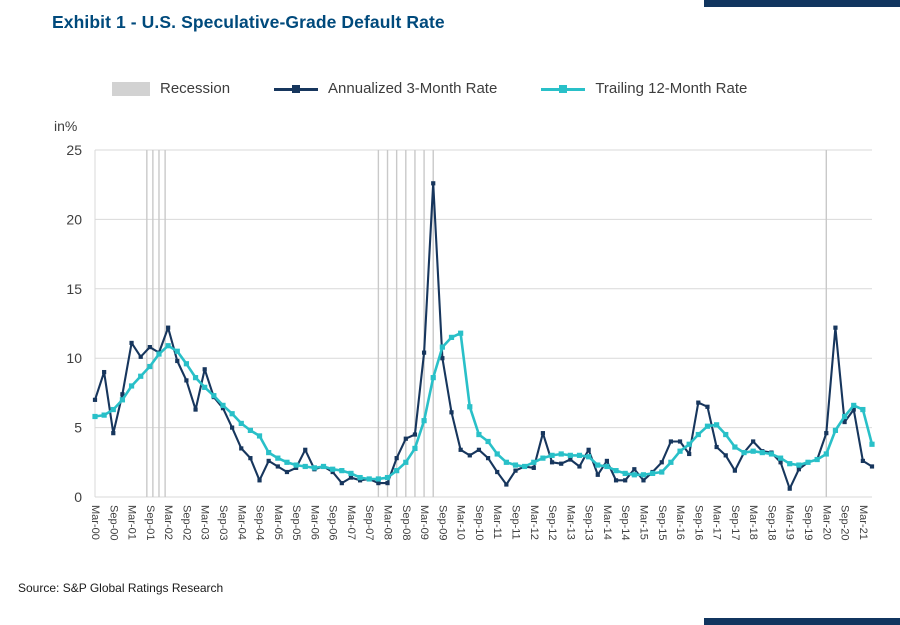  I want to click on svg-text: Mar-13, so click(570, 522).